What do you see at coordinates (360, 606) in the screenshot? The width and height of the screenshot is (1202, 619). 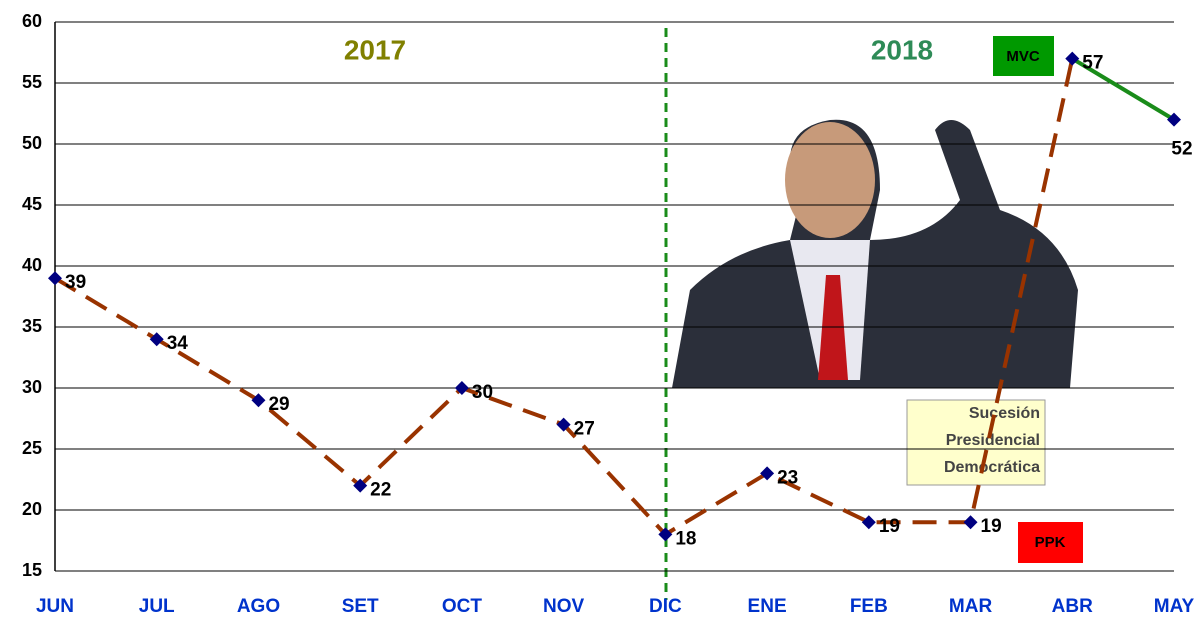 I see `x-tick-label: SET` at bounding box center [360, 606].